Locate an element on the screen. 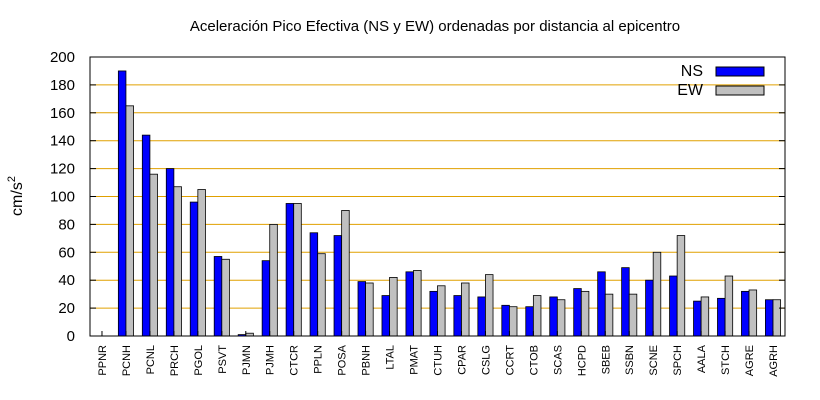  bar-ns-ctuh is located at coordinates (433, 313).